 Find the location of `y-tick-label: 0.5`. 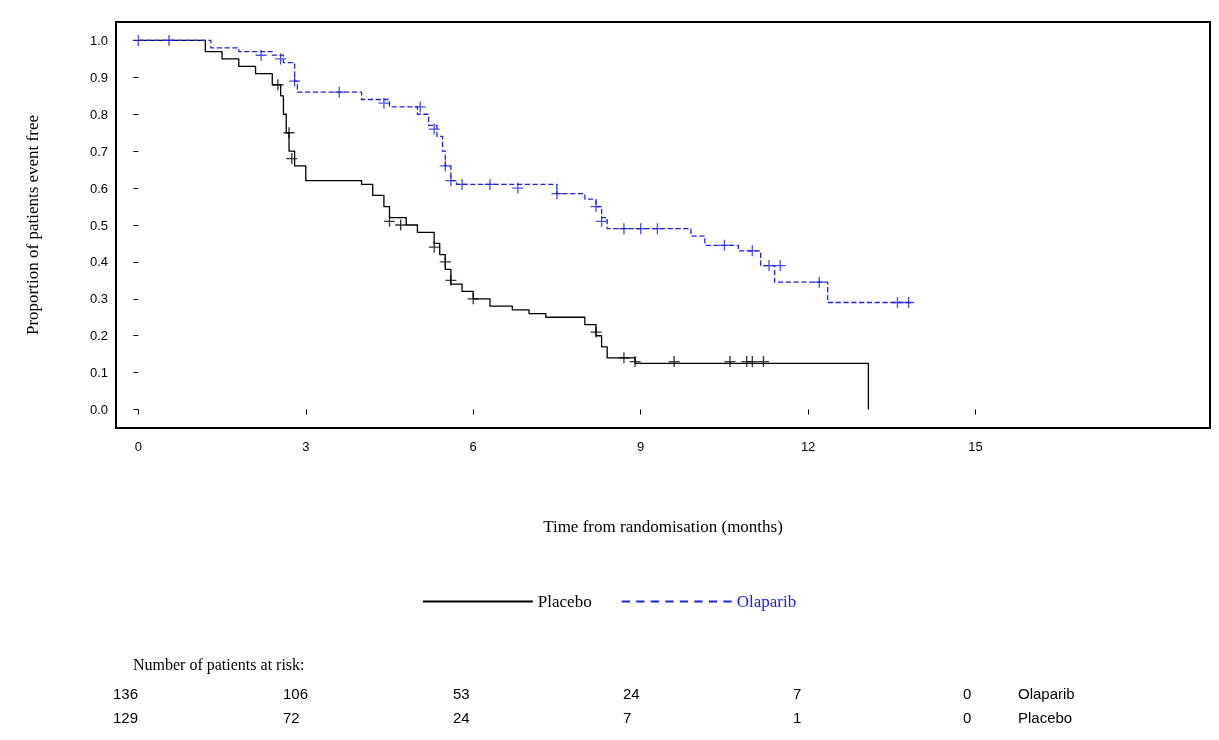

y-tick-label: 0.5 is located at coordinates (98, 225).